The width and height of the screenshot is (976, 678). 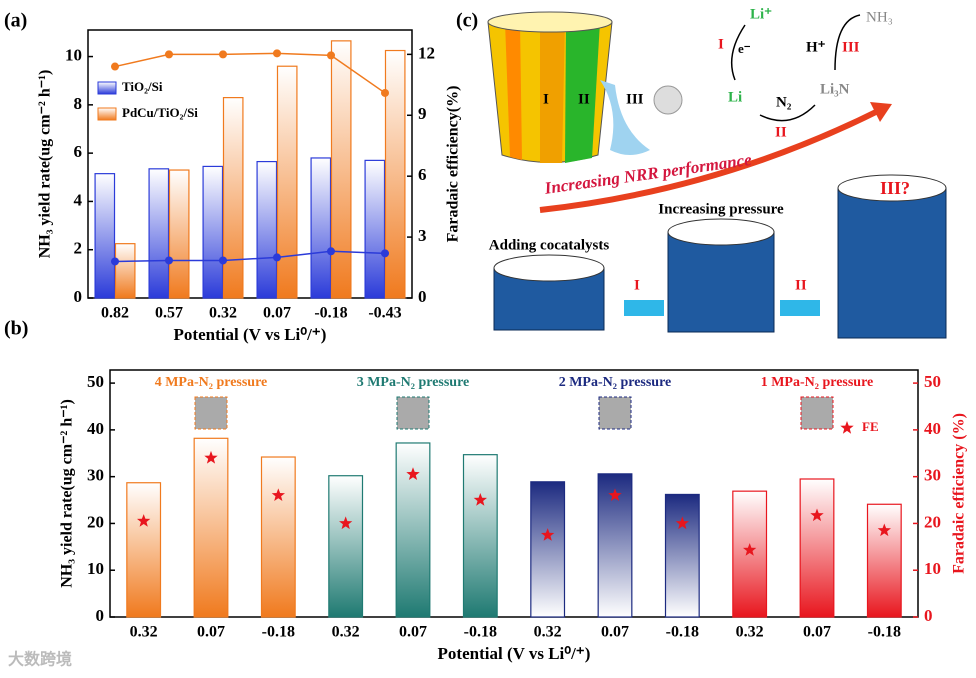 What do you see at coordinates (932, 568) in the screenshot?
I see `y2-tick-label: 10` at bounding box center [932, 568].